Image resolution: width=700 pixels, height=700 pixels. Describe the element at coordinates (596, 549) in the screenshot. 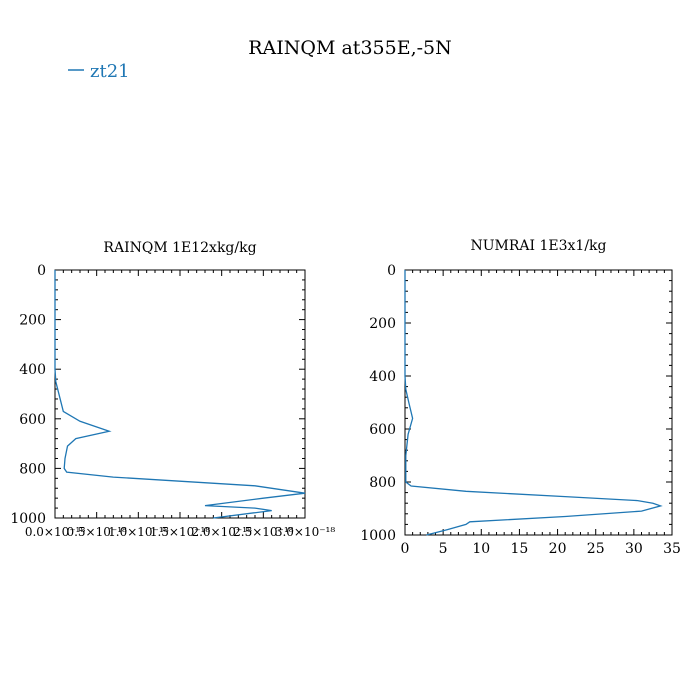

I see `x-tick-label: 25` at that location.